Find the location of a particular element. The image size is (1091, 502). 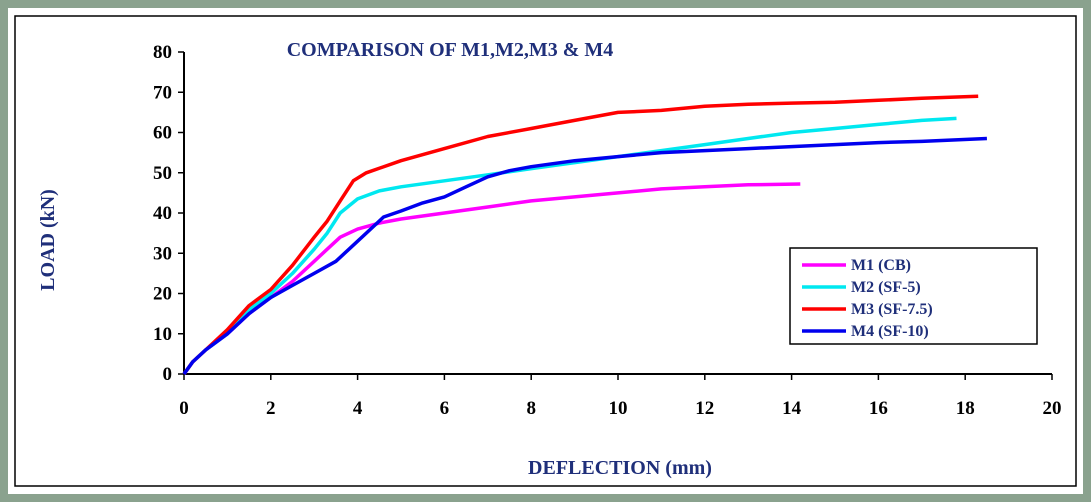

x-tick-label: 6 is located at coordinates (445, 408).